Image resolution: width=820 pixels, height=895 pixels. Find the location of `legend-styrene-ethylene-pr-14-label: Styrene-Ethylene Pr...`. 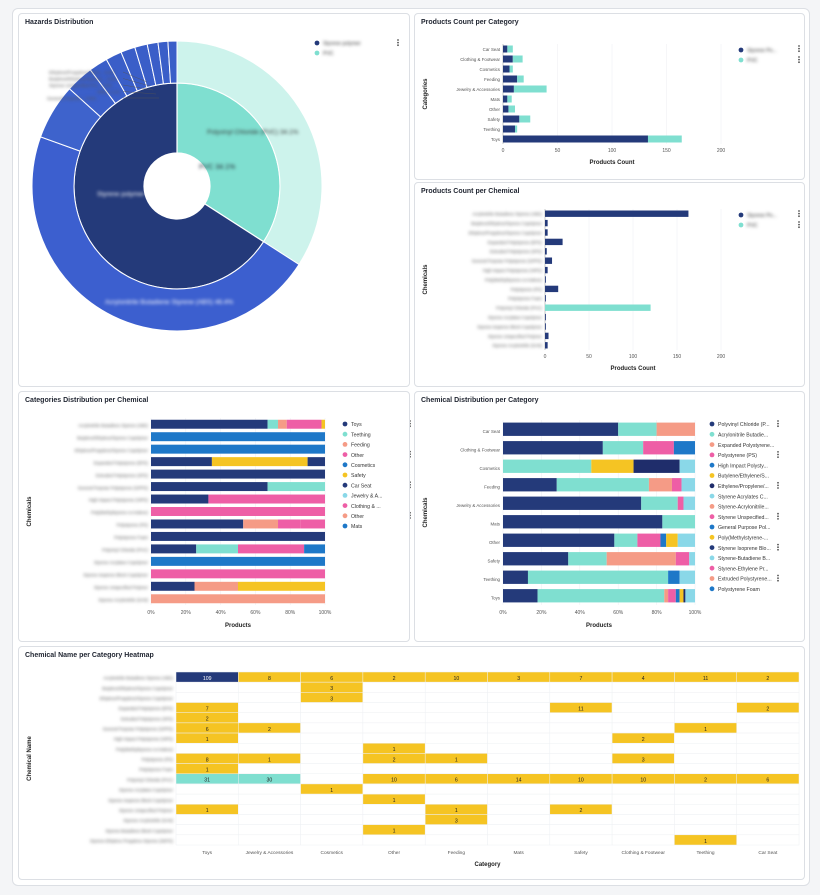

legend-styrene-ethylene-pr-14-label: Styrene-Ethylene Pr... is located at coordinates (743, 569).